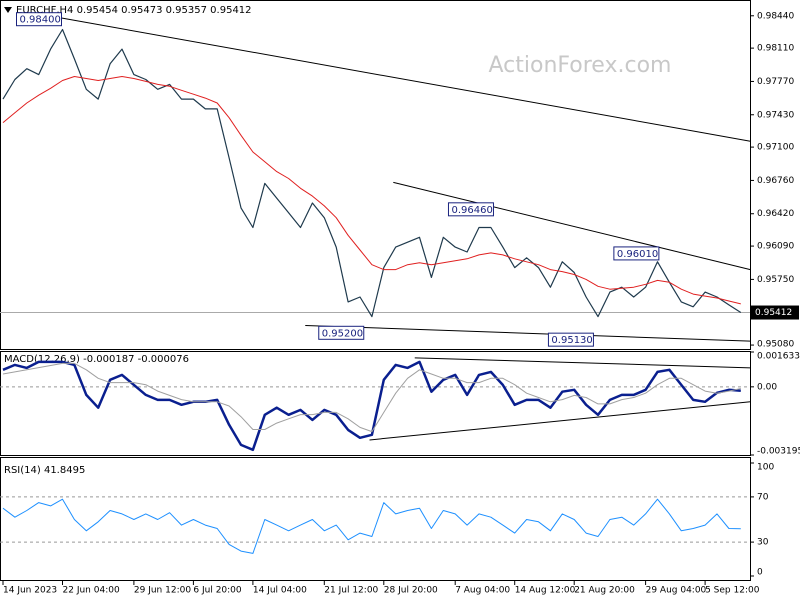 Image resolution: width=800 pixels, height=600 pixels. I want to click on x-tick-label: 14 Jun 2023, so click(30, 591).